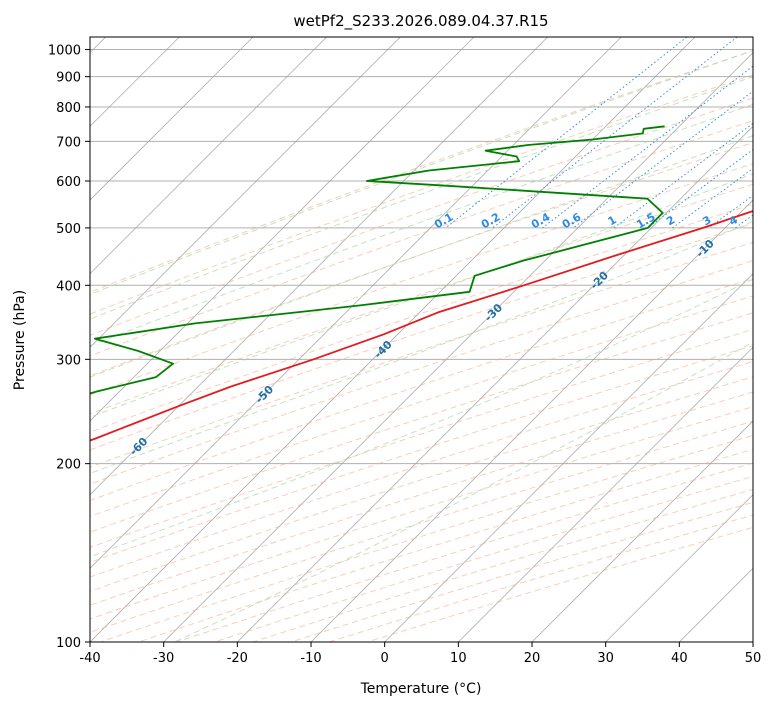  Describe the element at coordinates (753, 658) in the screenshot. I see `x-tick-label: 50` at that location.